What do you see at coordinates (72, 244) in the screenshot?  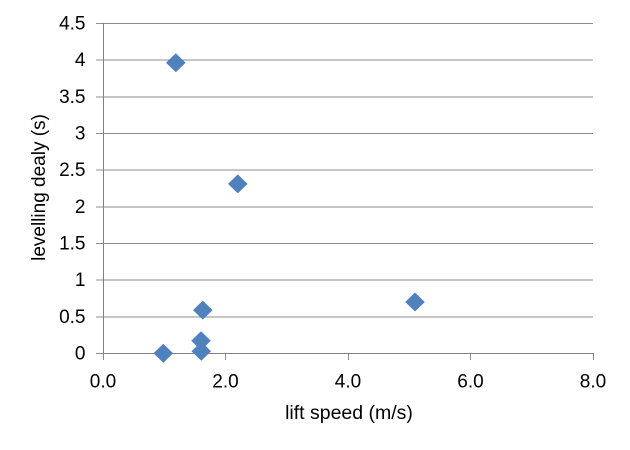 I see `svg-text: 1.5` at bounding box center [72, 244].